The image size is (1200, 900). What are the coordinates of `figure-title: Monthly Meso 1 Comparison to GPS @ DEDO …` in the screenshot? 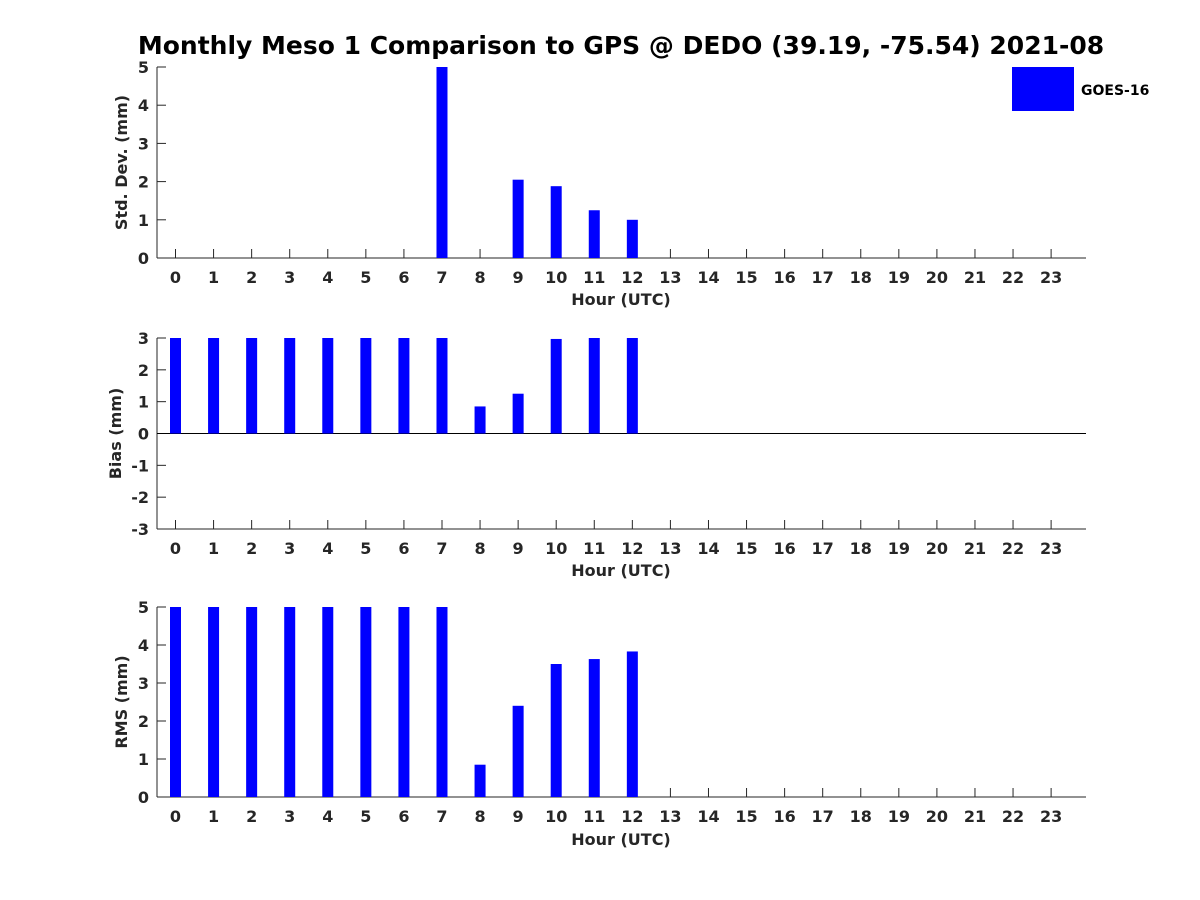 It's located at (621, 45).